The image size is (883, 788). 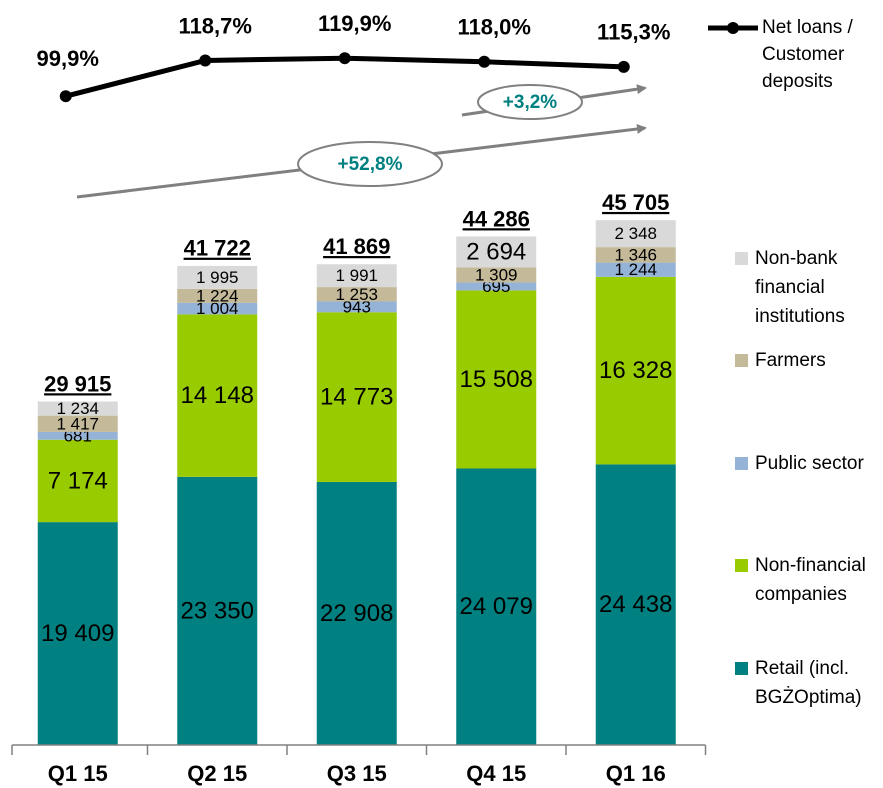 I want to click on legend-item: Non-bank financial institutions, so click(x=809, y=287).